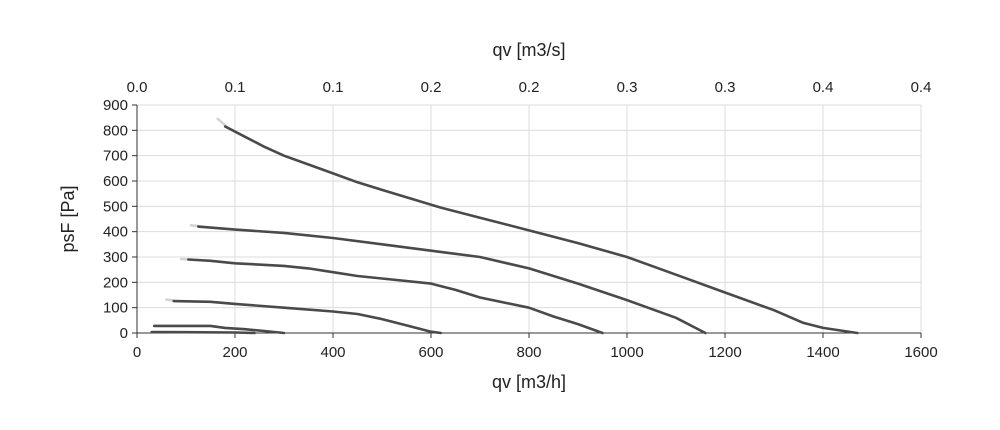 Image resolution: width=1000 pixels, height=430 pixels. What do you see at coordinates (115, 156) in the screenshot?
I see `y-tick-label: 700` at bounding box center [115, 156].